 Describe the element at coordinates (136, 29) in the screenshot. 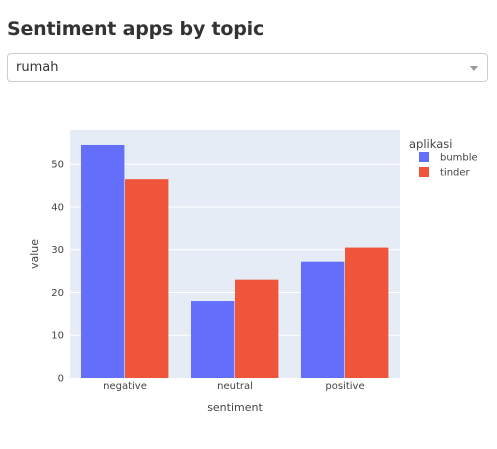

I see `page-title: Sentiment apps by topic` at that location.